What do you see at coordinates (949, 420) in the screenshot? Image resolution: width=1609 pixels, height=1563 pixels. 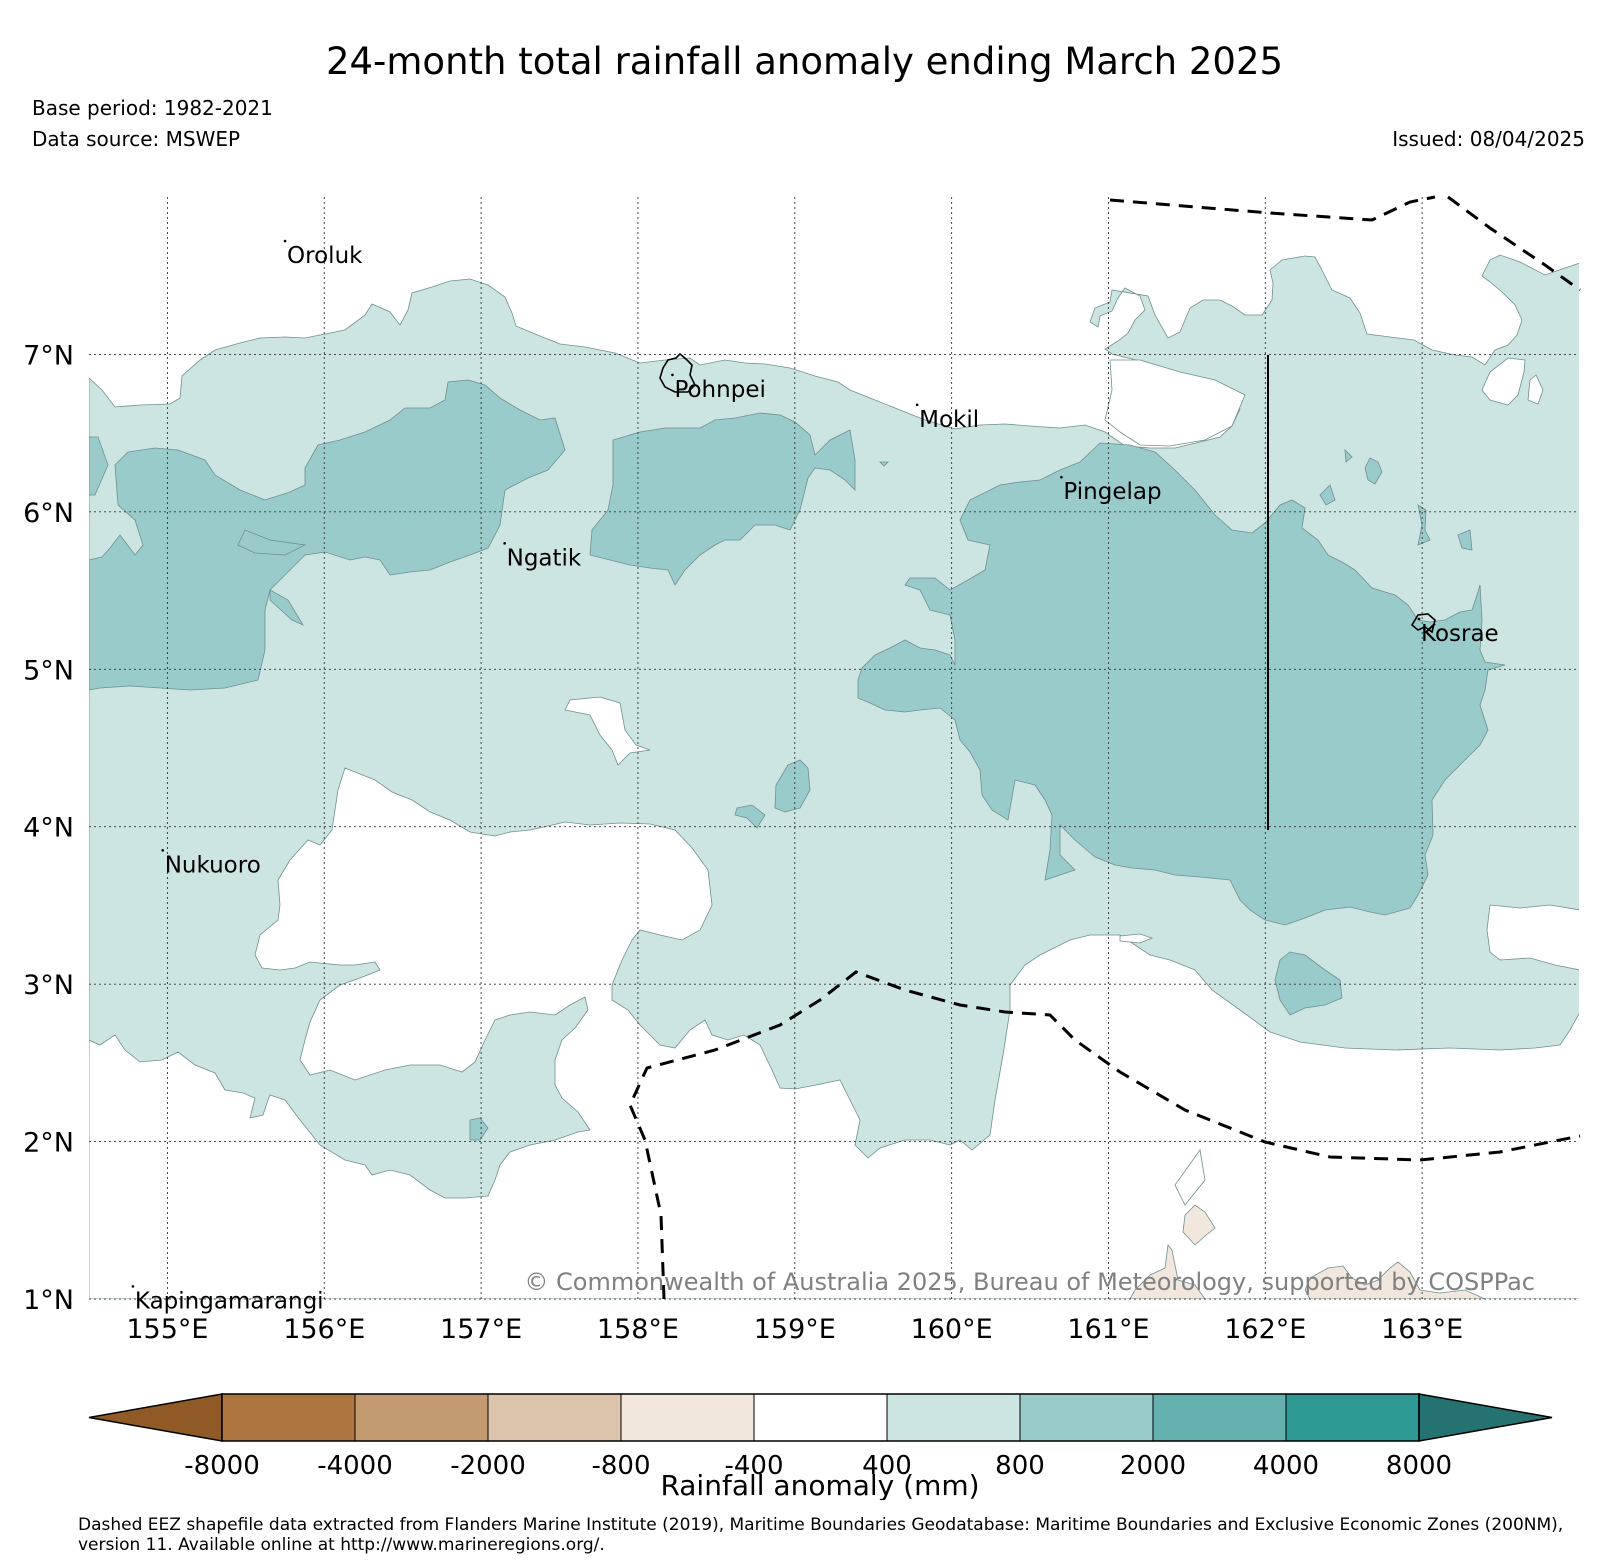 I see `place-label: Mokil` at bounding box center [949, 420].